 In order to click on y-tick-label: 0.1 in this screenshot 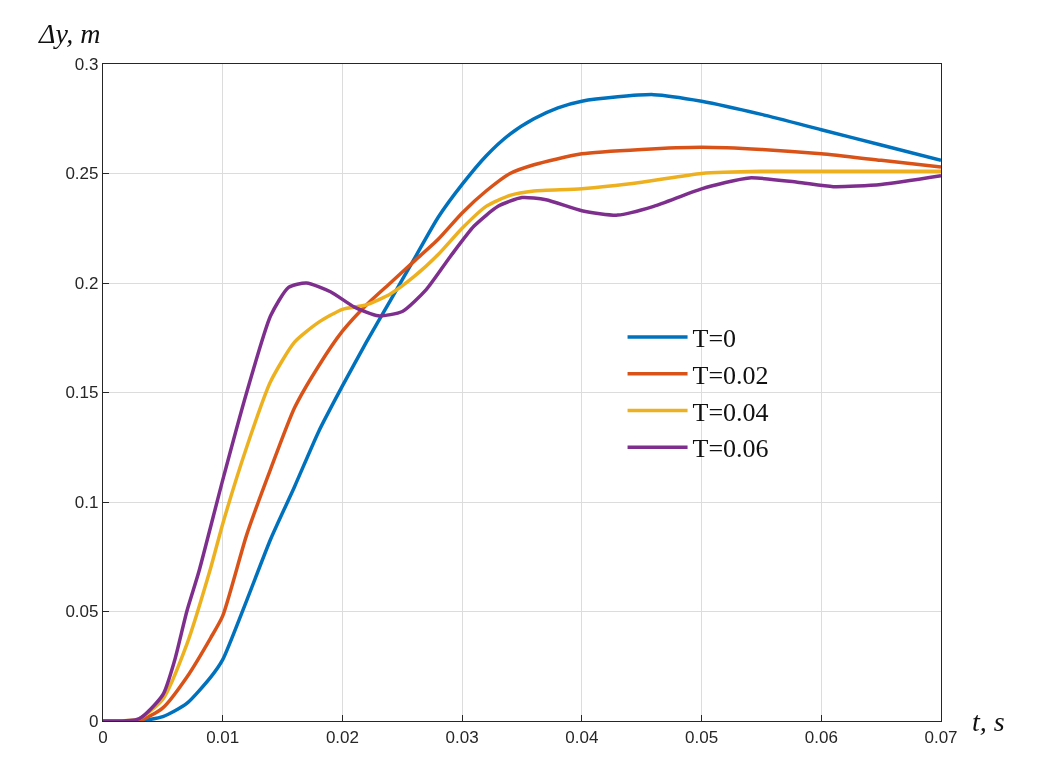, I will do `click(86, 502)`.